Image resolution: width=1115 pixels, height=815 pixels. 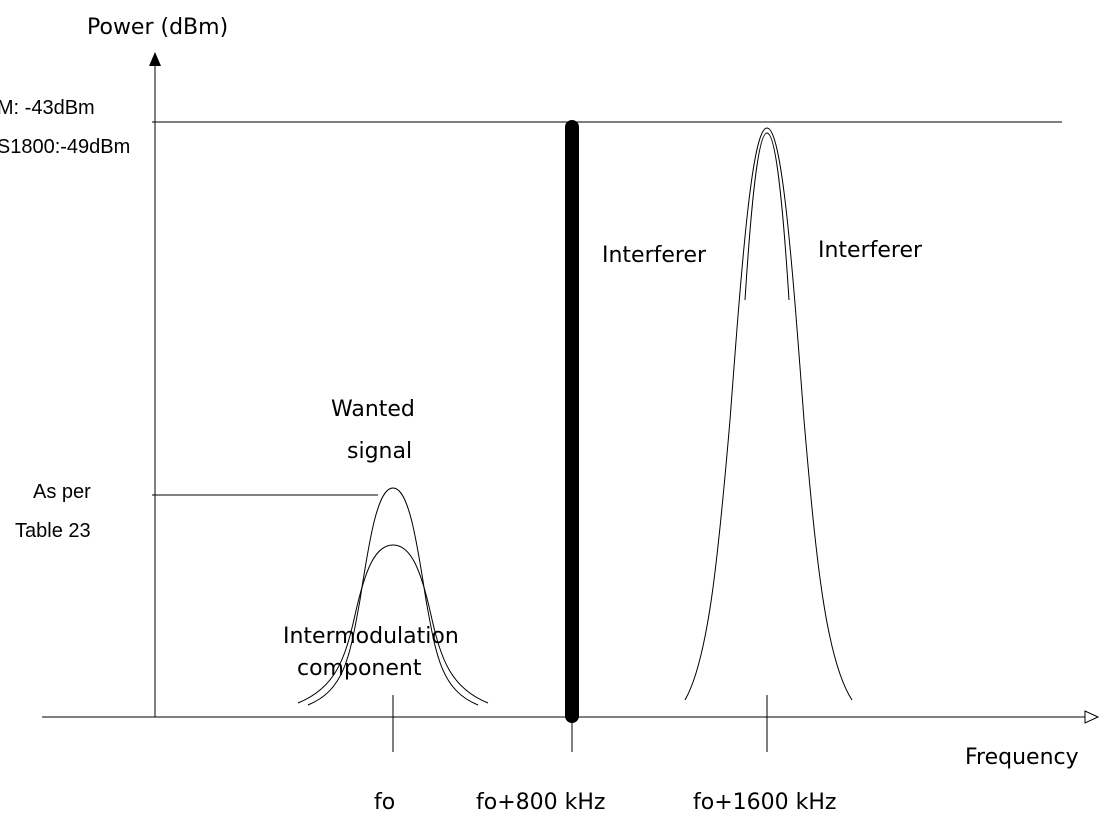 What do you see at coordinates (767, 216) in the screenshot?
I see `modulated-interferer-inner` at bounding box center [767, 216].